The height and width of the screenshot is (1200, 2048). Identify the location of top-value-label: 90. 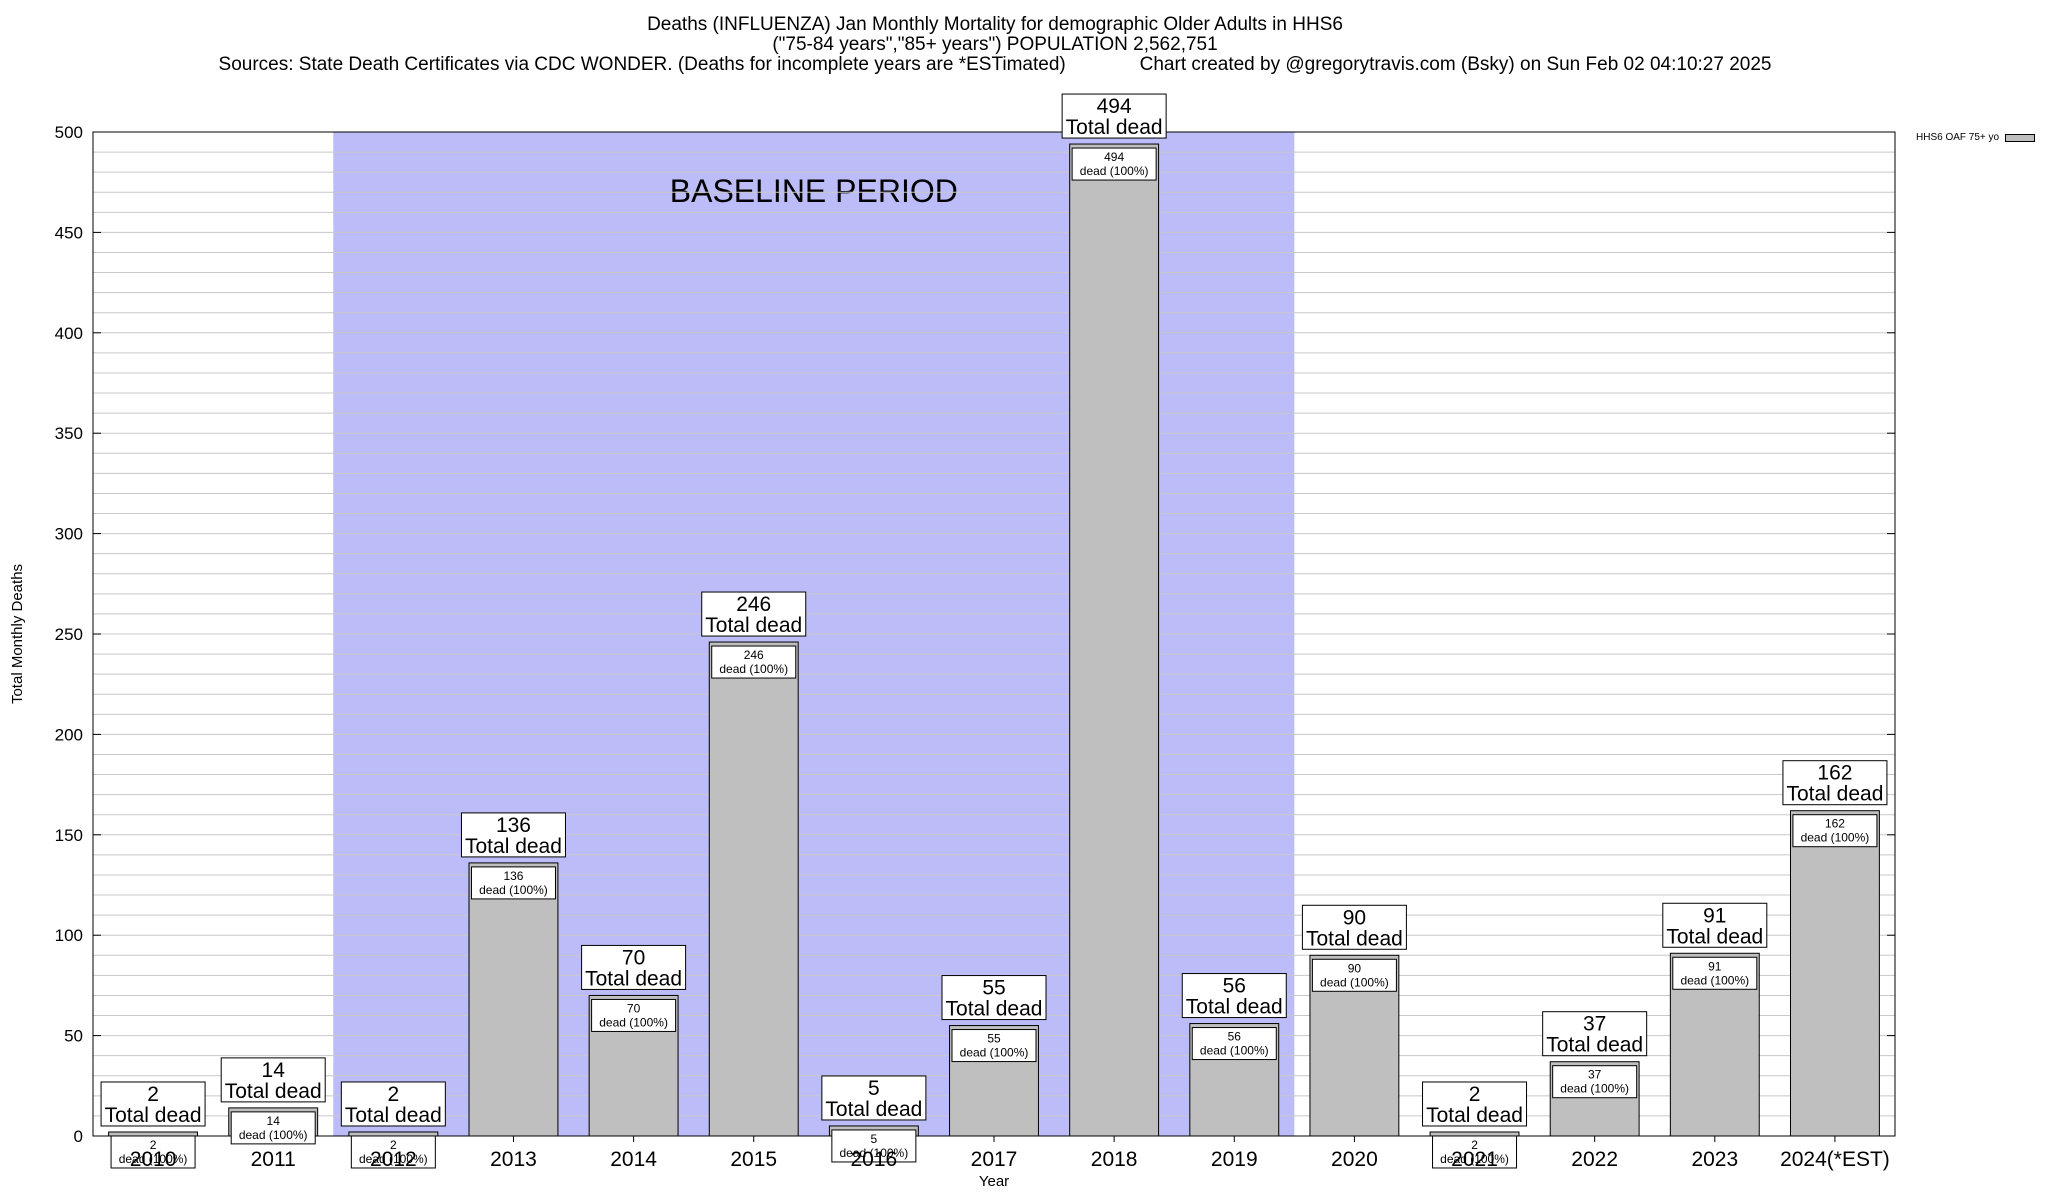
(1354, 917).